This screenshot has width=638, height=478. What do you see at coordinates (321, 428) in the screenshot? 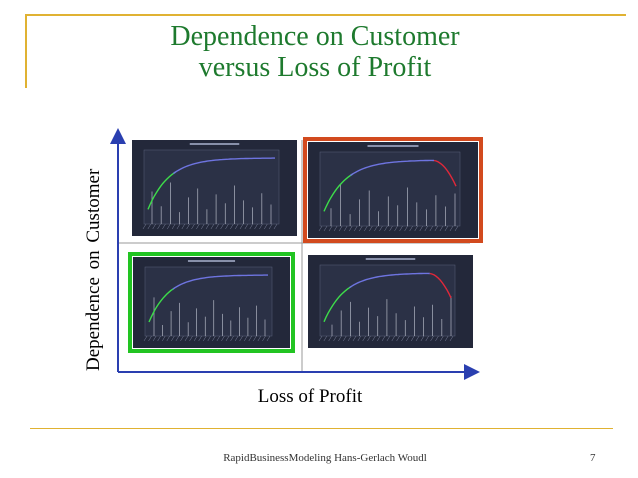
I see `footer-rule` at bounding box center [321, 428].